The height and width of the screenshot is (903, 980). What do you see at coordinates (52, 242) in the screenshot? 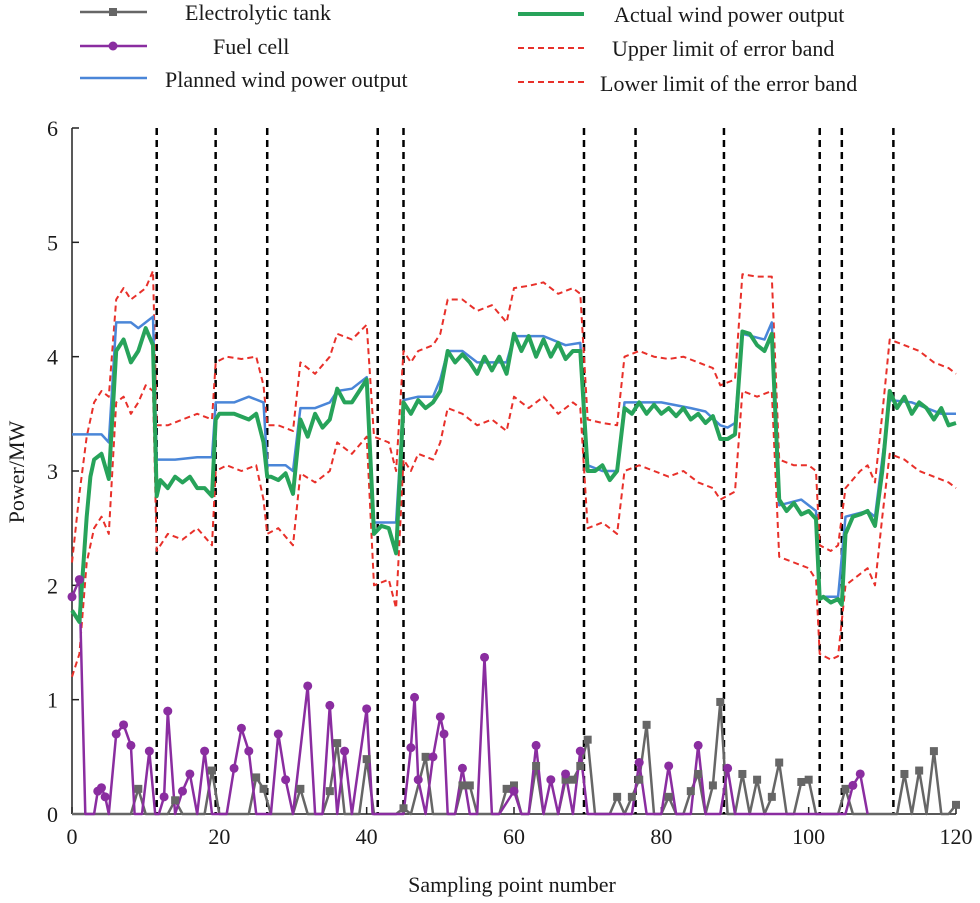
I see `y-tick-label-5: 5` at bounding box center [52, 242].